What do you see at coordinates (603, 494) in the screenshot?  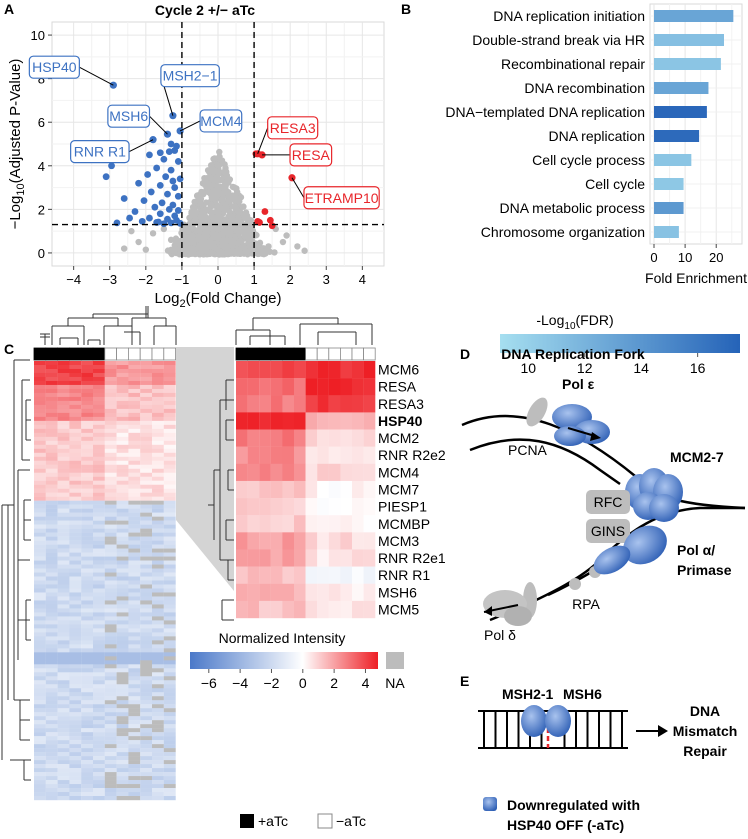 I see `panel-d-replication-fork: D DNA Replication Fork Pol δ PCNA Pol` at bounding box center [603, 494].